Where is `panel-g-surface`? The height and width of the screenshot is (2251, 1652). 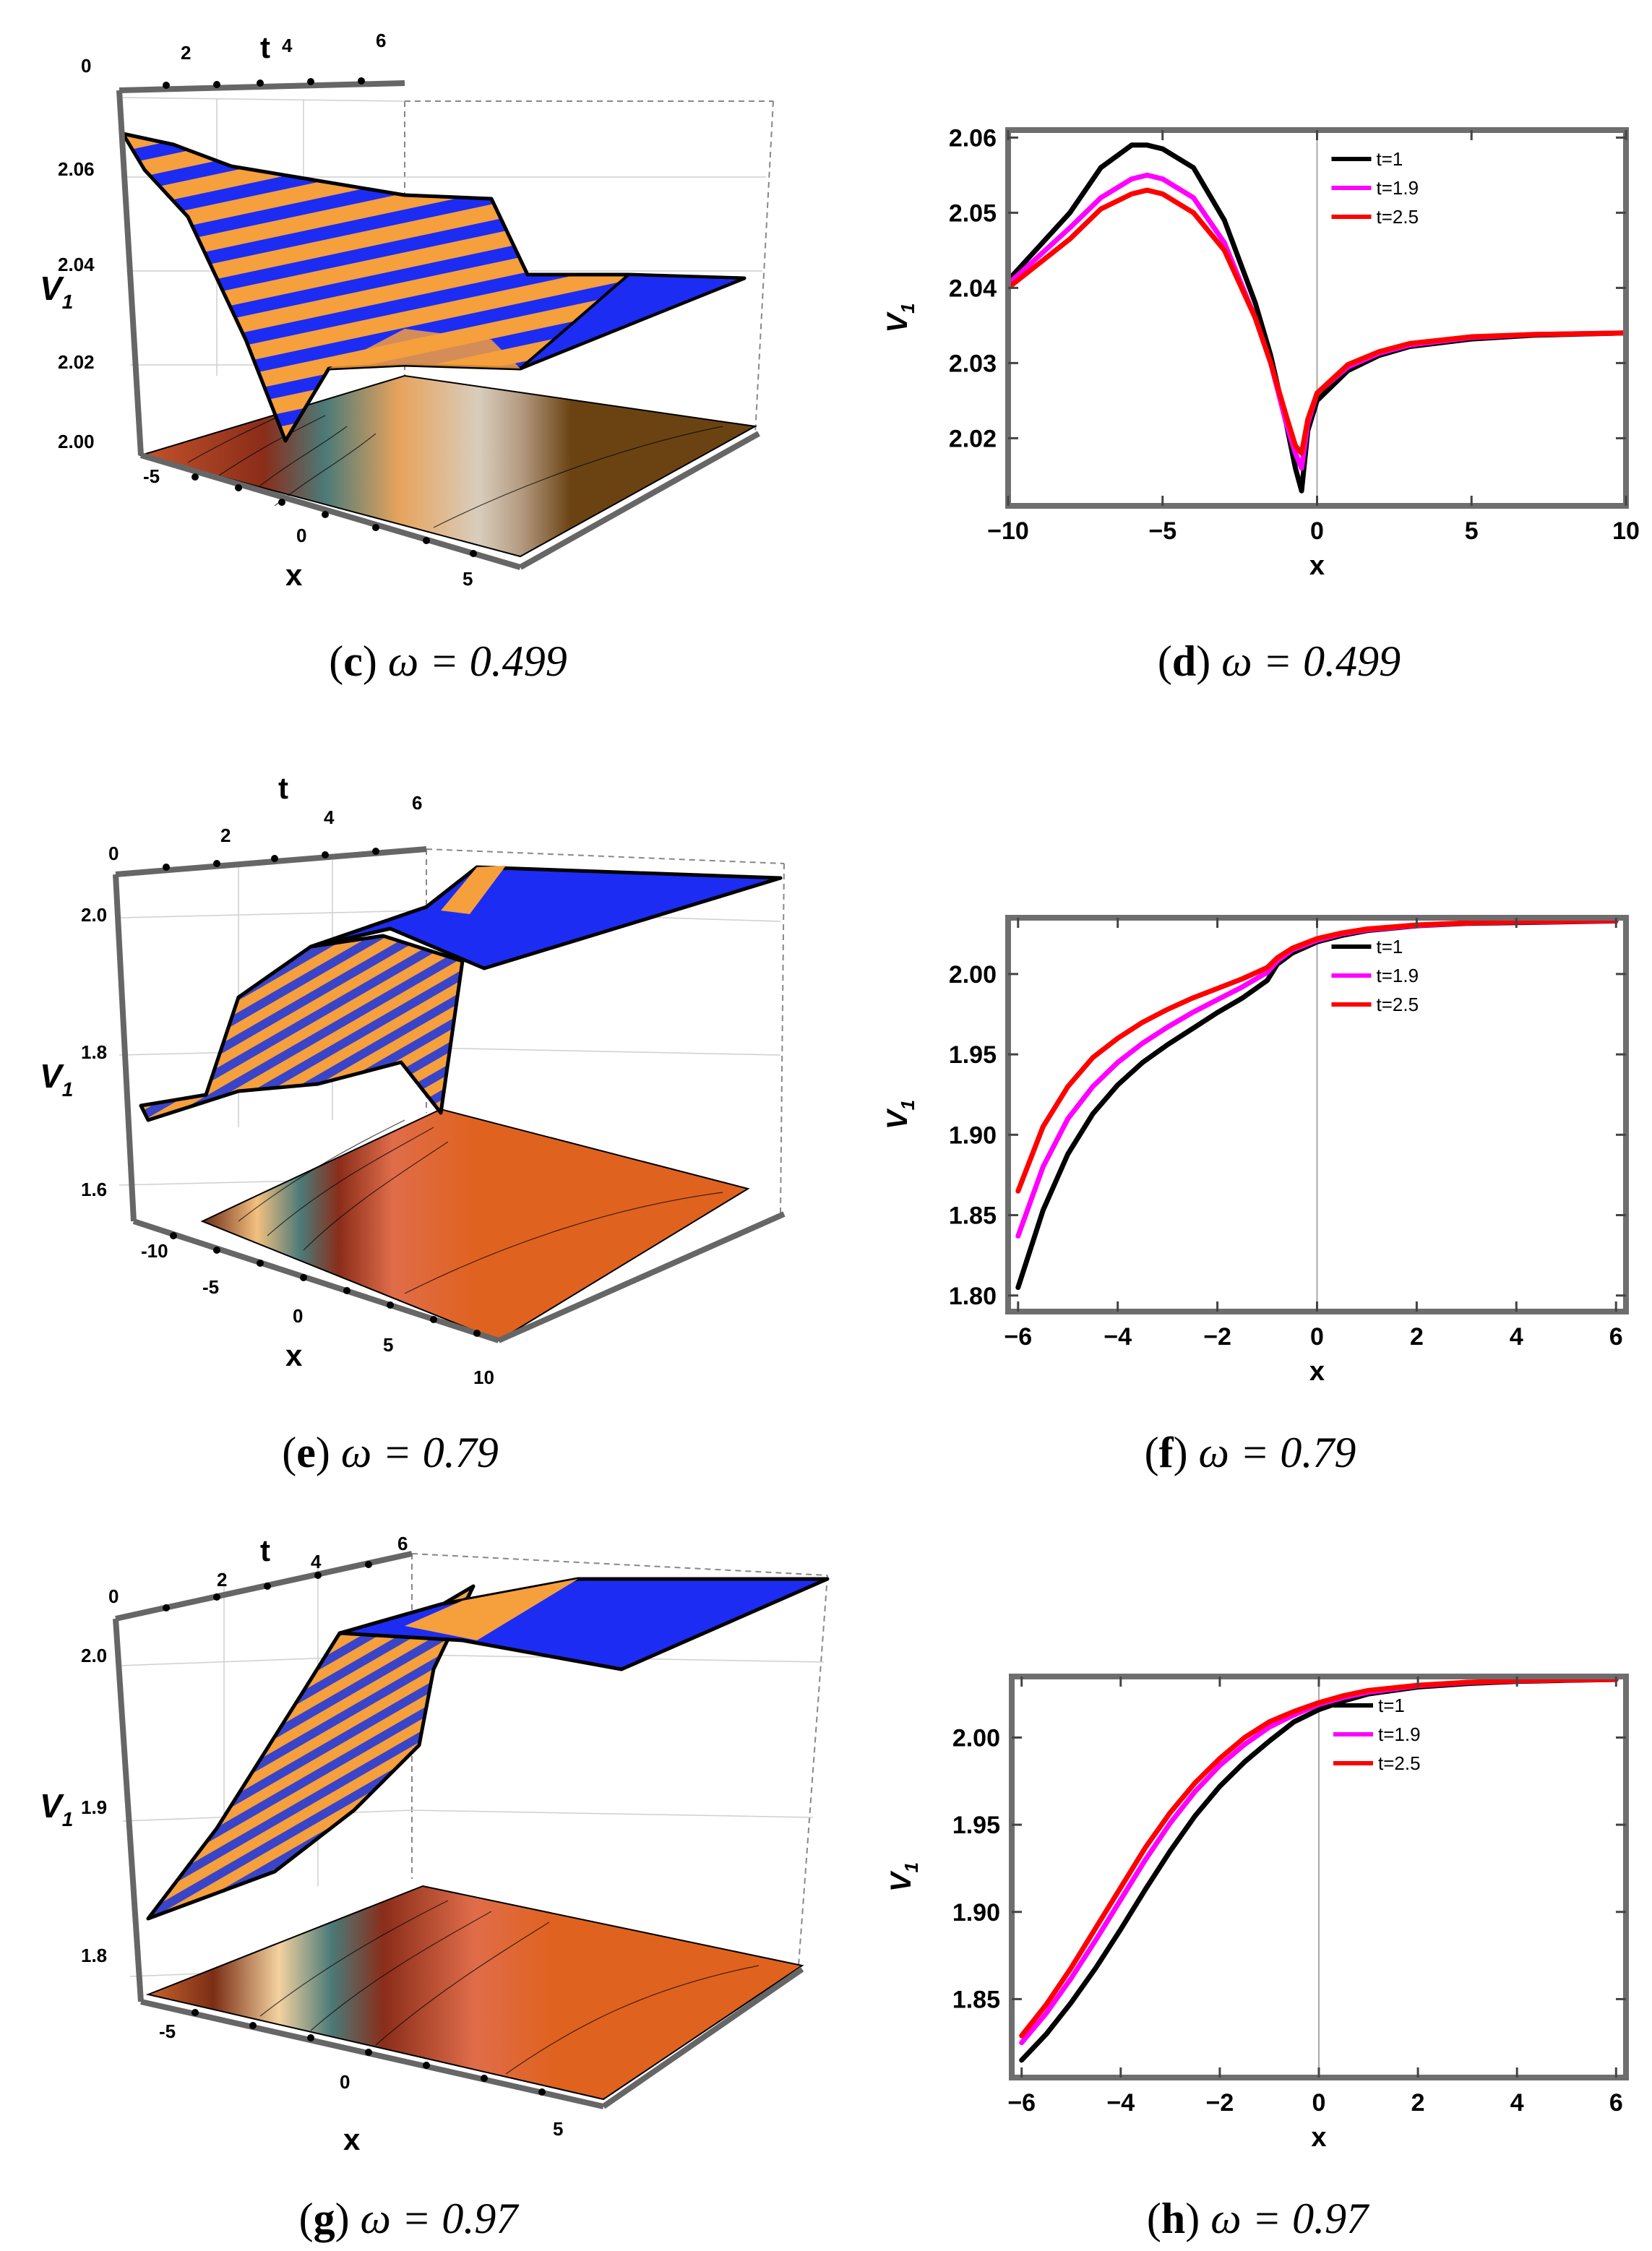 panel-g-surface is located at coordinates (311, 1752).